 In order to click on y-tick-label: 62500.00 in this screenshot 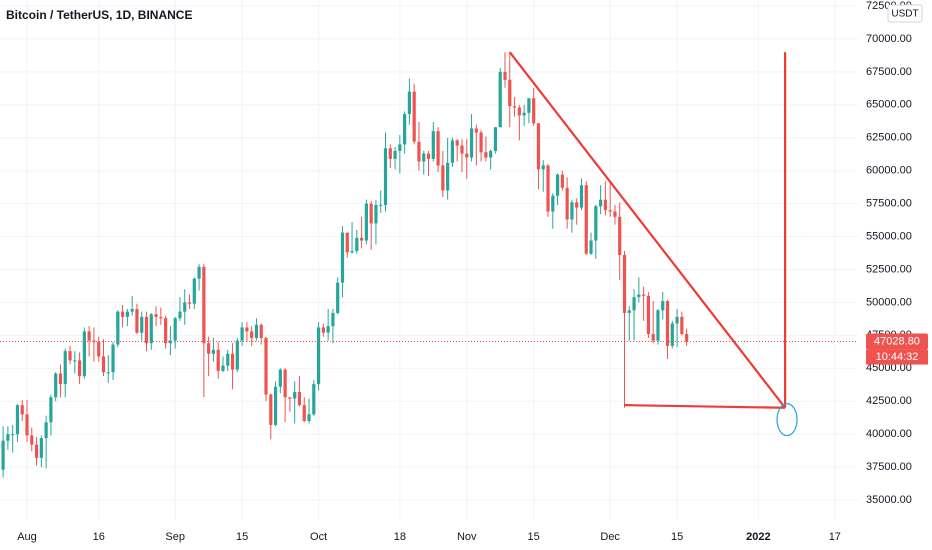, I will do `click(889, 138)`.